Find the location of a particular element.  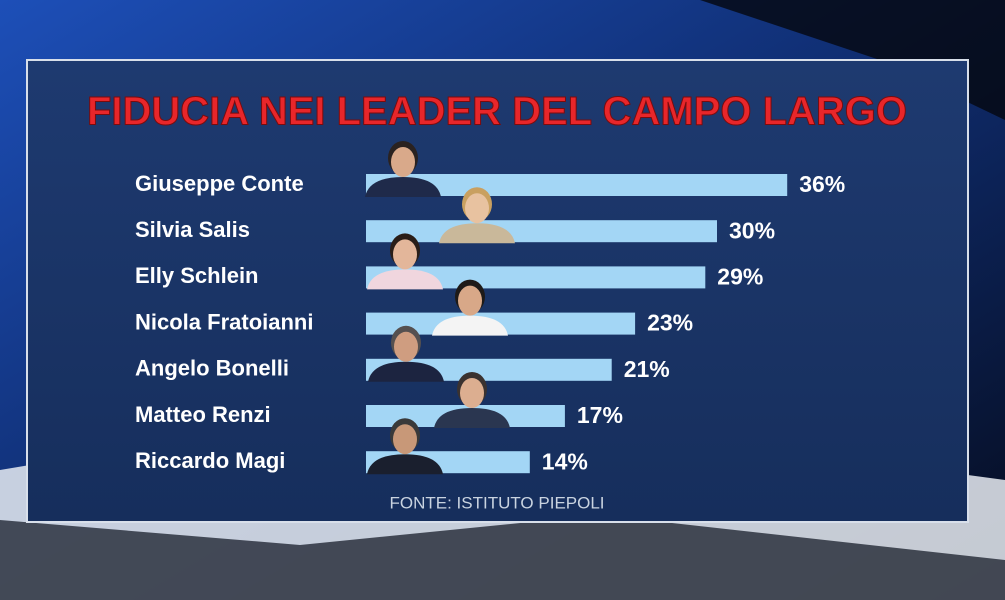

value-label: 21% is located at coordinates (647, 369).